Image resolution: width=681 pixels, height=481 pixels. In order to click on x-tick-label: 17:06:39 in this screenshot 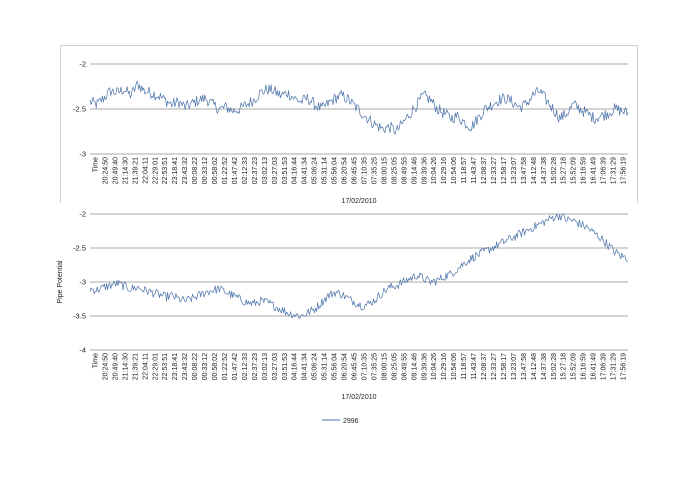, I will do `click(604, 170)`.